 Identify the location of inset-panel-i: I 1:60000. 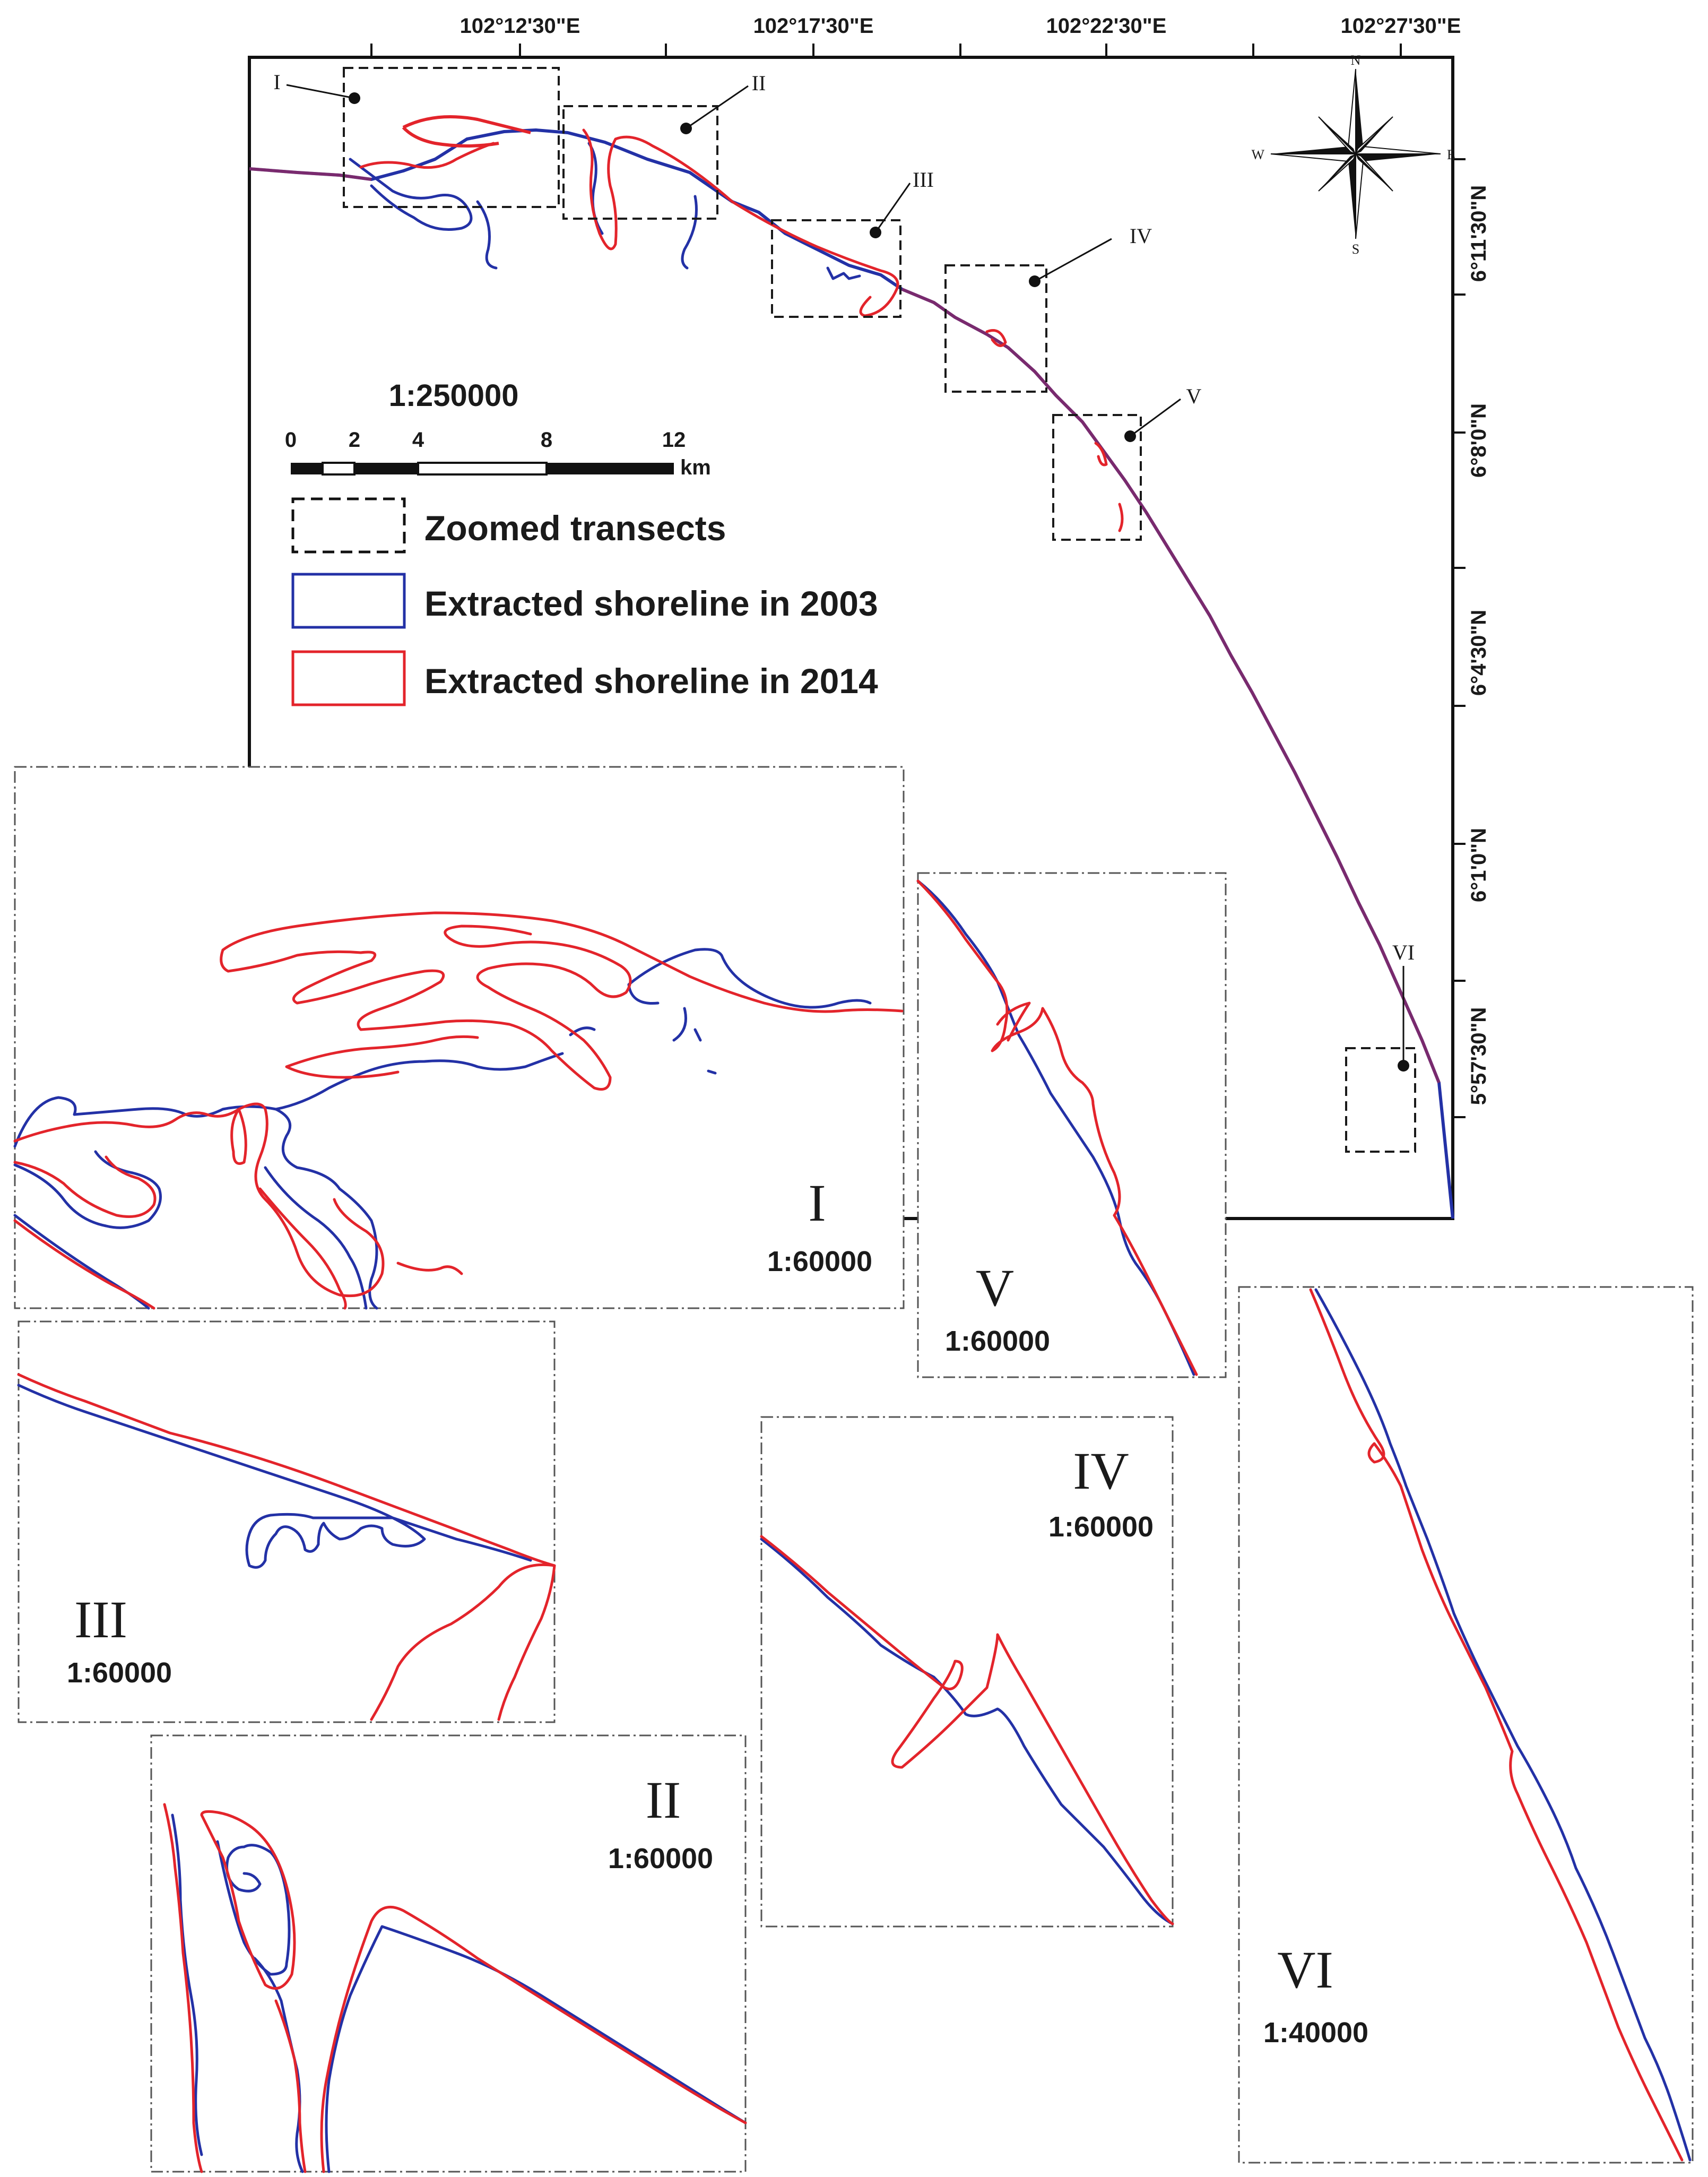
(459, 1038).